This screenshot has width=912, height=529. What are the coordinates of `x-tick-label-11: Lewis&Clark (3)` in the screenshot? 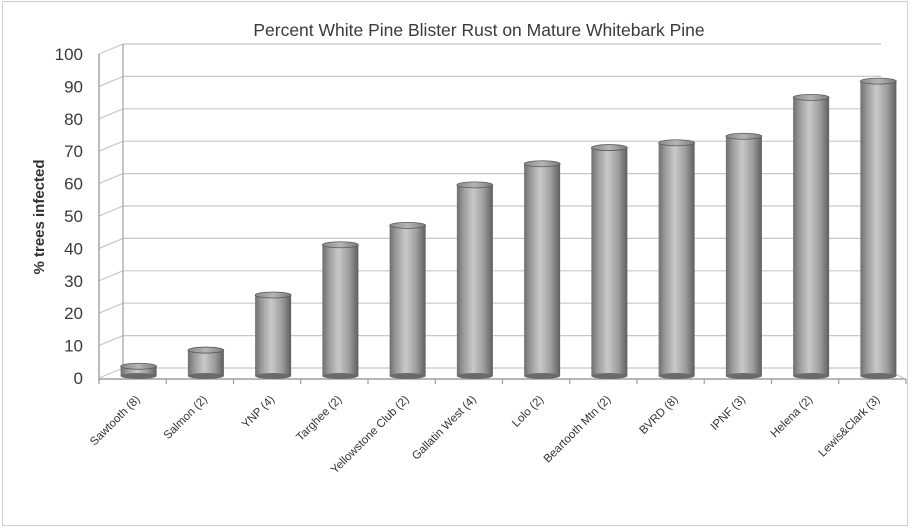 It's located at (850, 427).